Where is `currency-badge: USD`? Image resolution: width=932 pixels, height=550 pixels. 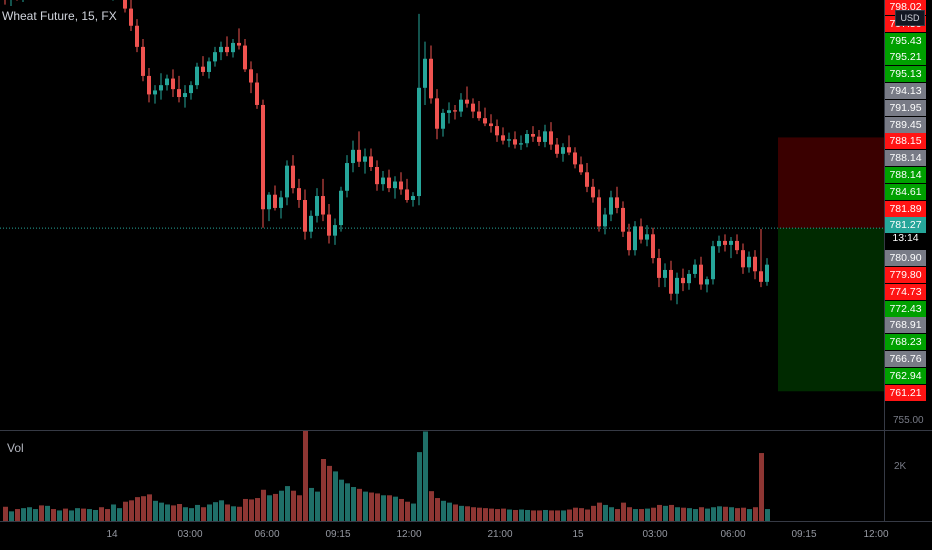 currency-badge: USD is located at coordinates (910, 18).